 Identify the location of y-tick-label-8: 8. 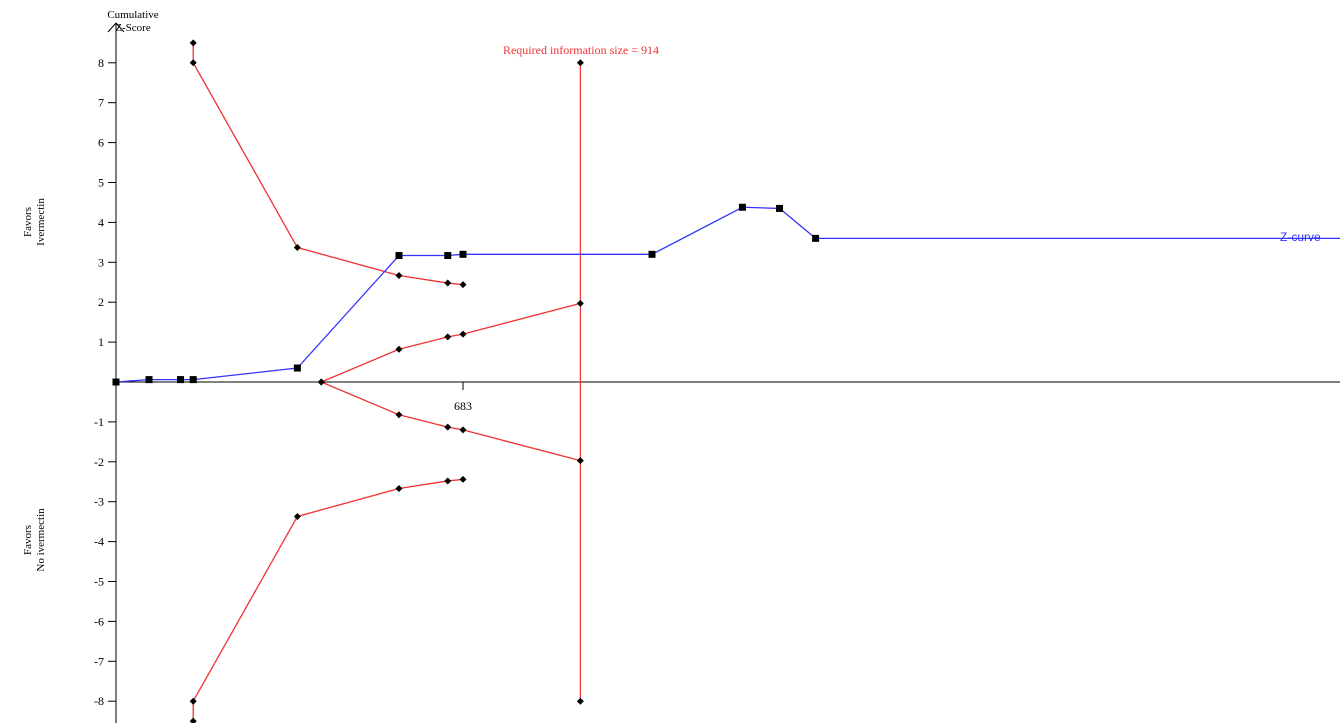
(101, 63).